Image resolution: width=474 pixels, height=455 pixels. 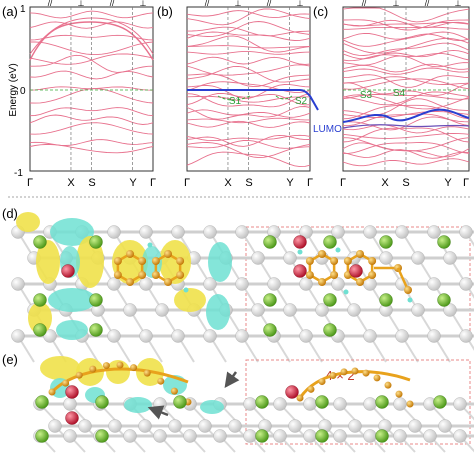 What do you see at coordinates (133, 183) in the screenshot?
I see `kpoint-label: Y` at bounding box center [133, 183].